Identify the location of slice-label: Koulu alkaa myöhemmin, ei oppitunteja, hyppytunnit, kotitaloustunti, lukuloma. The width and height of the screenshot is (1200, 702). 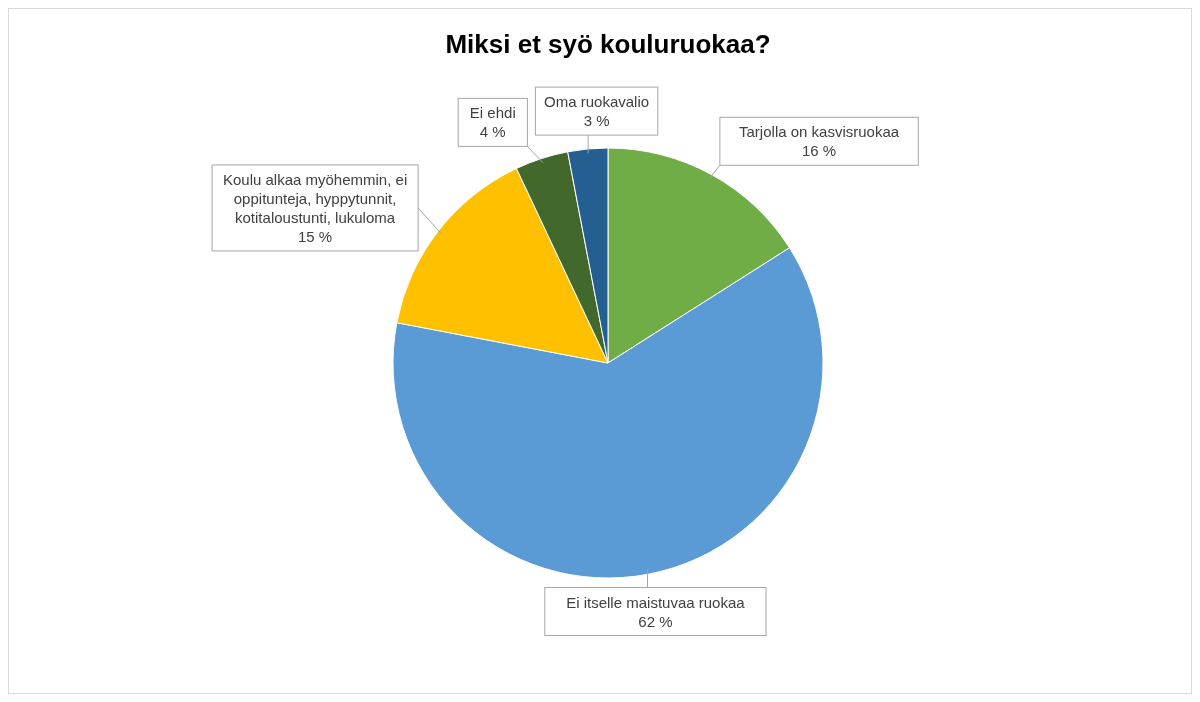
(315, 198).